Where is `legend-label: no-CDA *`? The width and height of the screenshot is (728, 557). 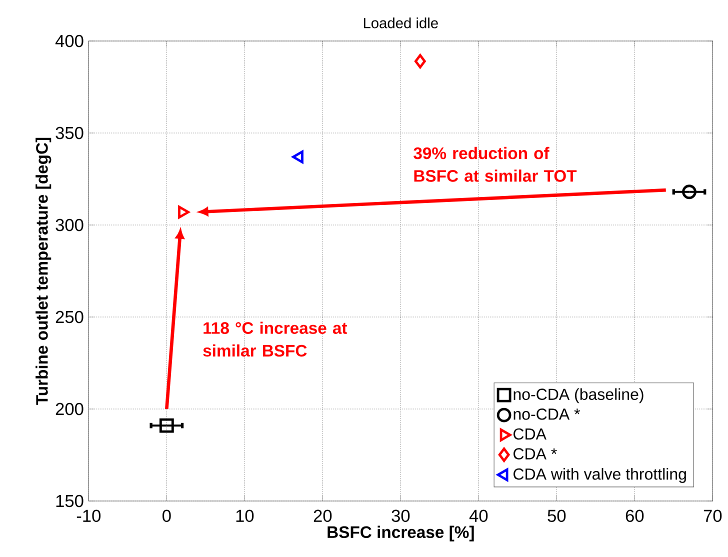
legend-label: no-CDA * is located at coordinates (547, 414).